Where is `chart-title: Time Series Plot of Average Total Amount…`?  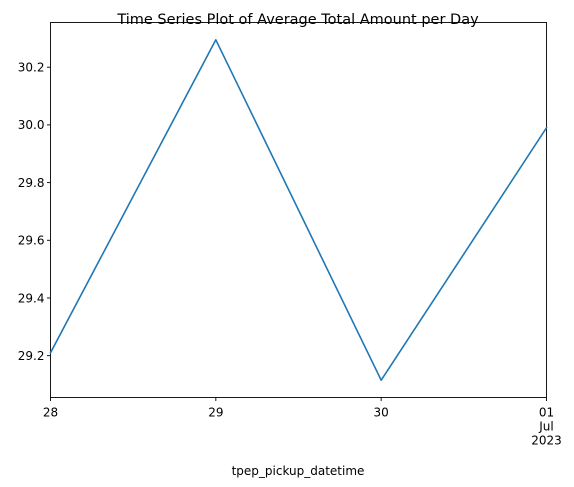
chart-title: Time Series Plot of Average Total Amount… is located at coordinates (297, 20).